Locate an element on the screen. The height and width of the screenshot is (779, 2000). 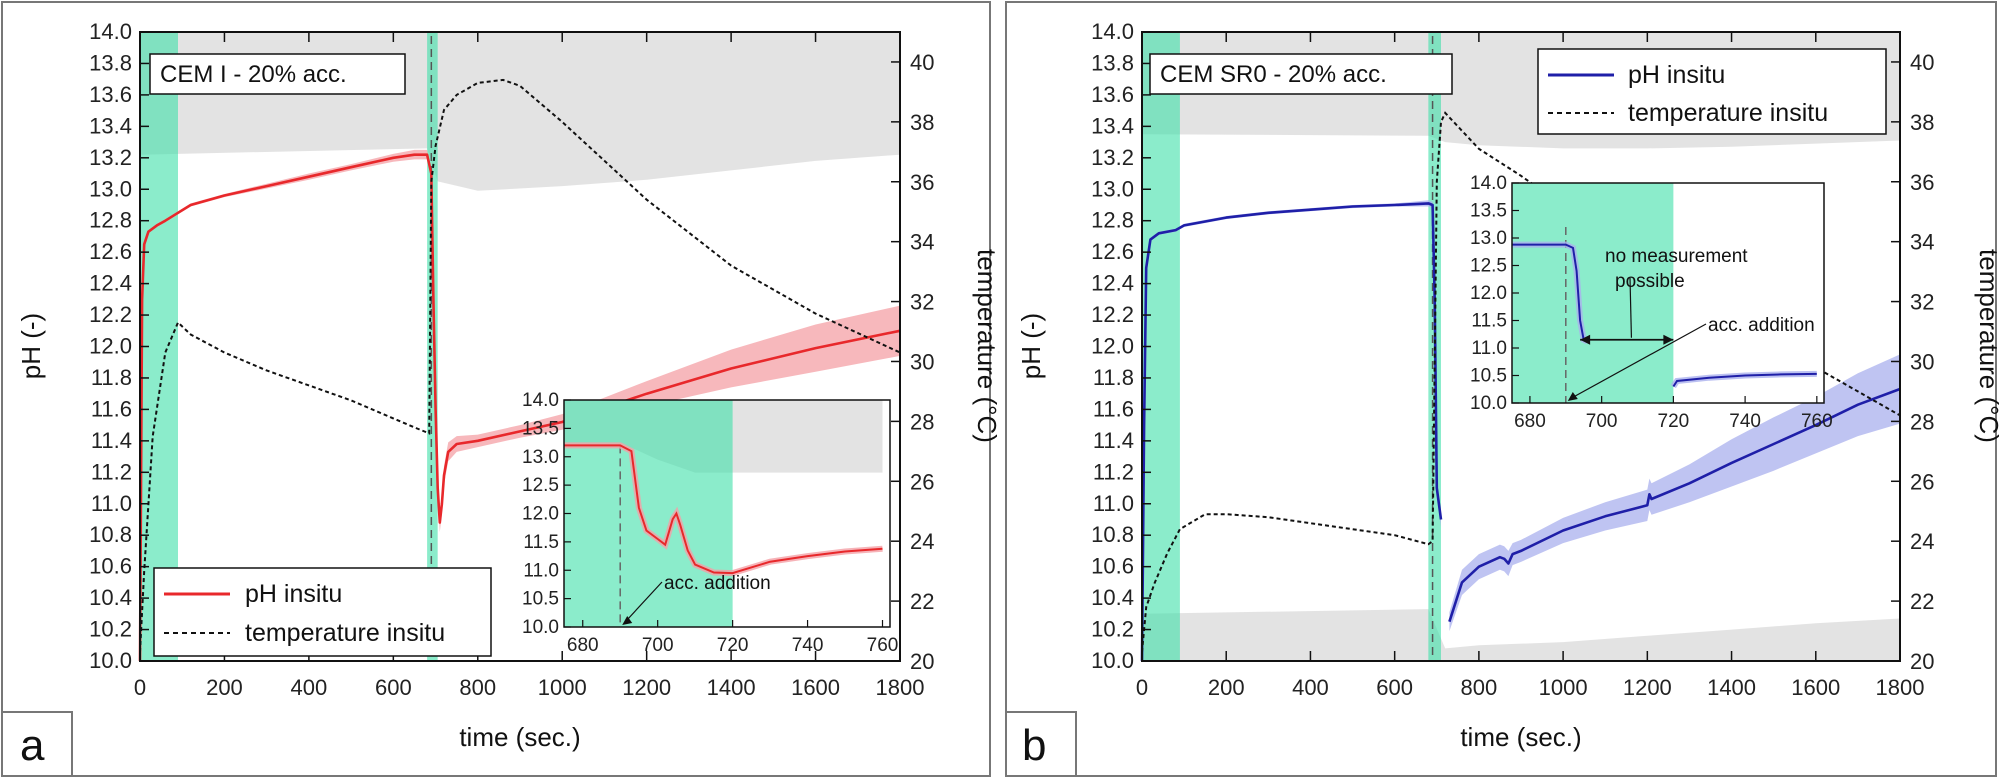
inset-y-tick-label: 10.0 is located at coordinates (1488, 403).